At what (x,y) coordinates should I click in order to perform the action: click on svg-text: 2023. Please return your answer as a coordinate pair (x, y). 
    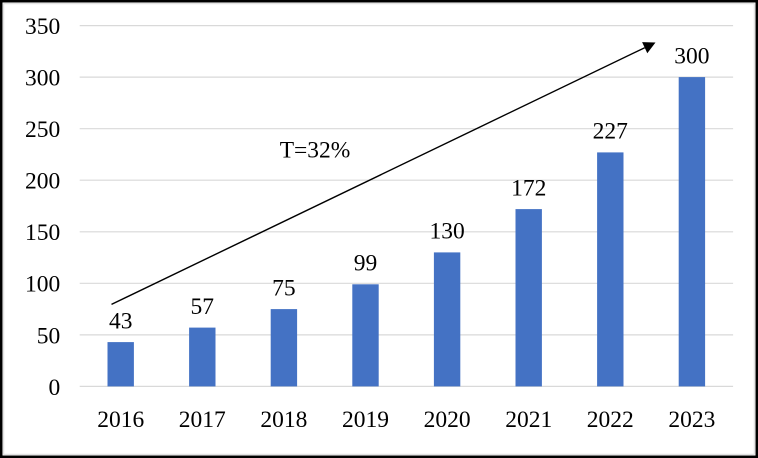
    Looking at the image, I should click on (691, 420).